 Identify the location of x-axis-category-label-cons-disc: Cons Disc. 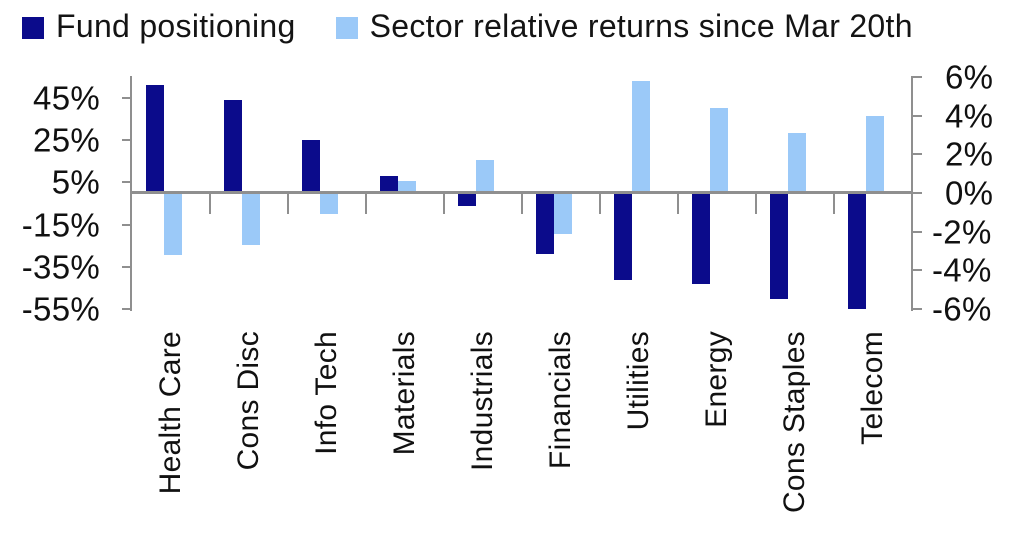
(249, 433).